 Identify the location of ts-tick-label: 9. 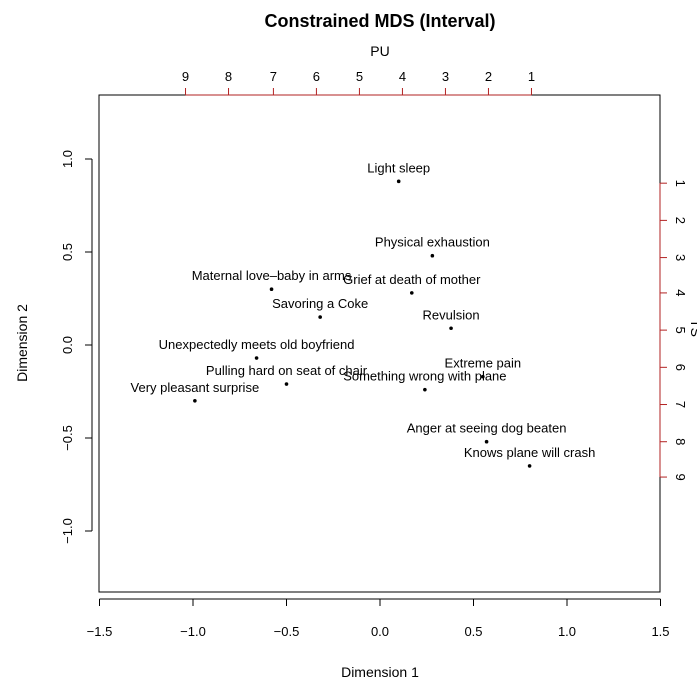
(680, 476).